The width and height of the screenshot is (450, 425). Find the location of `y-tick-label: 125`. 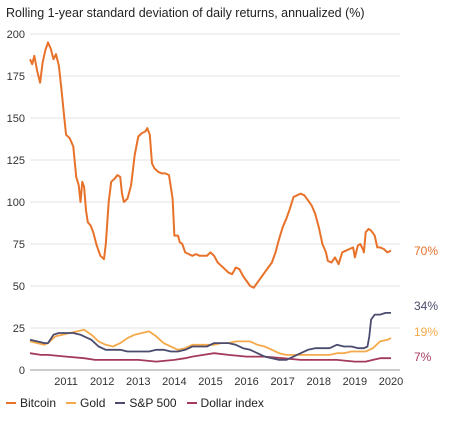

y-tick-label: 125 is located at coordinates (16, 161).